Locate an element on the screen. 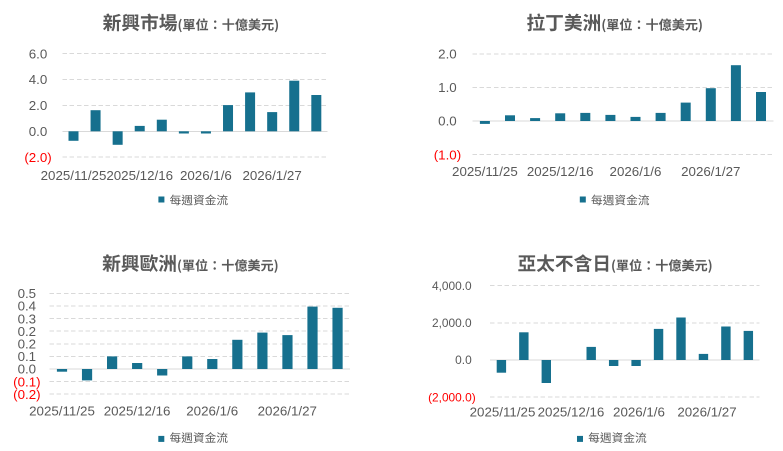 This screenshot has width=783, height=451. svg-text: 4.0 is located at coordinates (38, 79).